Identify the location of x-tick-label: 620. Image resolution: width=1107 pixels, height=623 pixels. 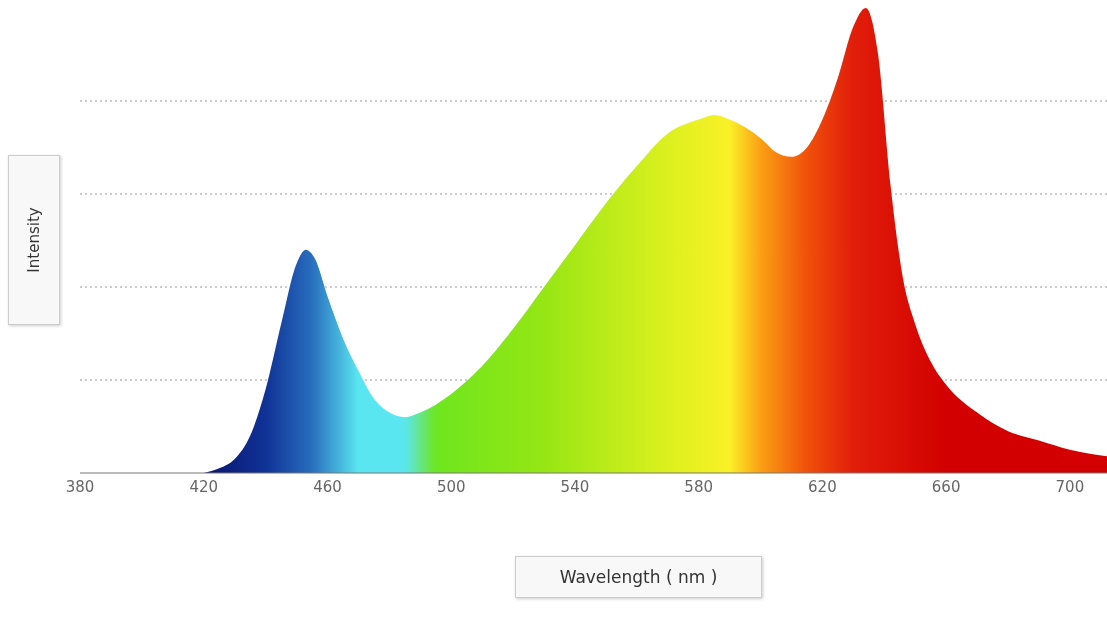
(822, 486).